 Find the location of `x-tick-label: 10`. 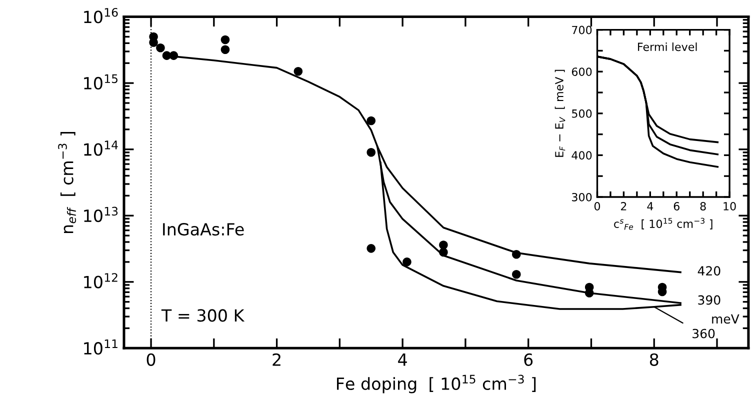

x-tick-label: 10 is located at coordinates (730, 206).